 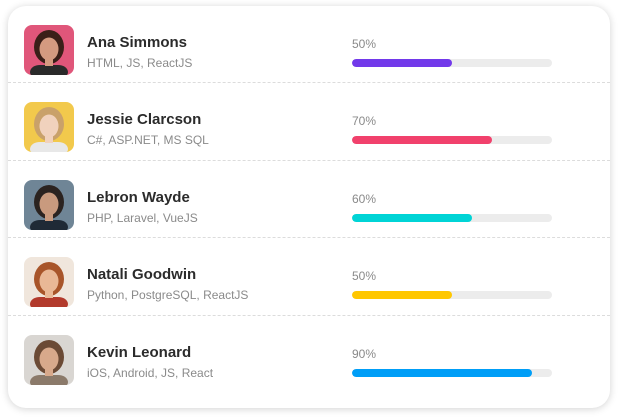 What do you see at coordinates (168, 295) in the screenshot?
I see `person-skills: Python, PostgreSQL, ReactJS` at bounding box center [168, 295].